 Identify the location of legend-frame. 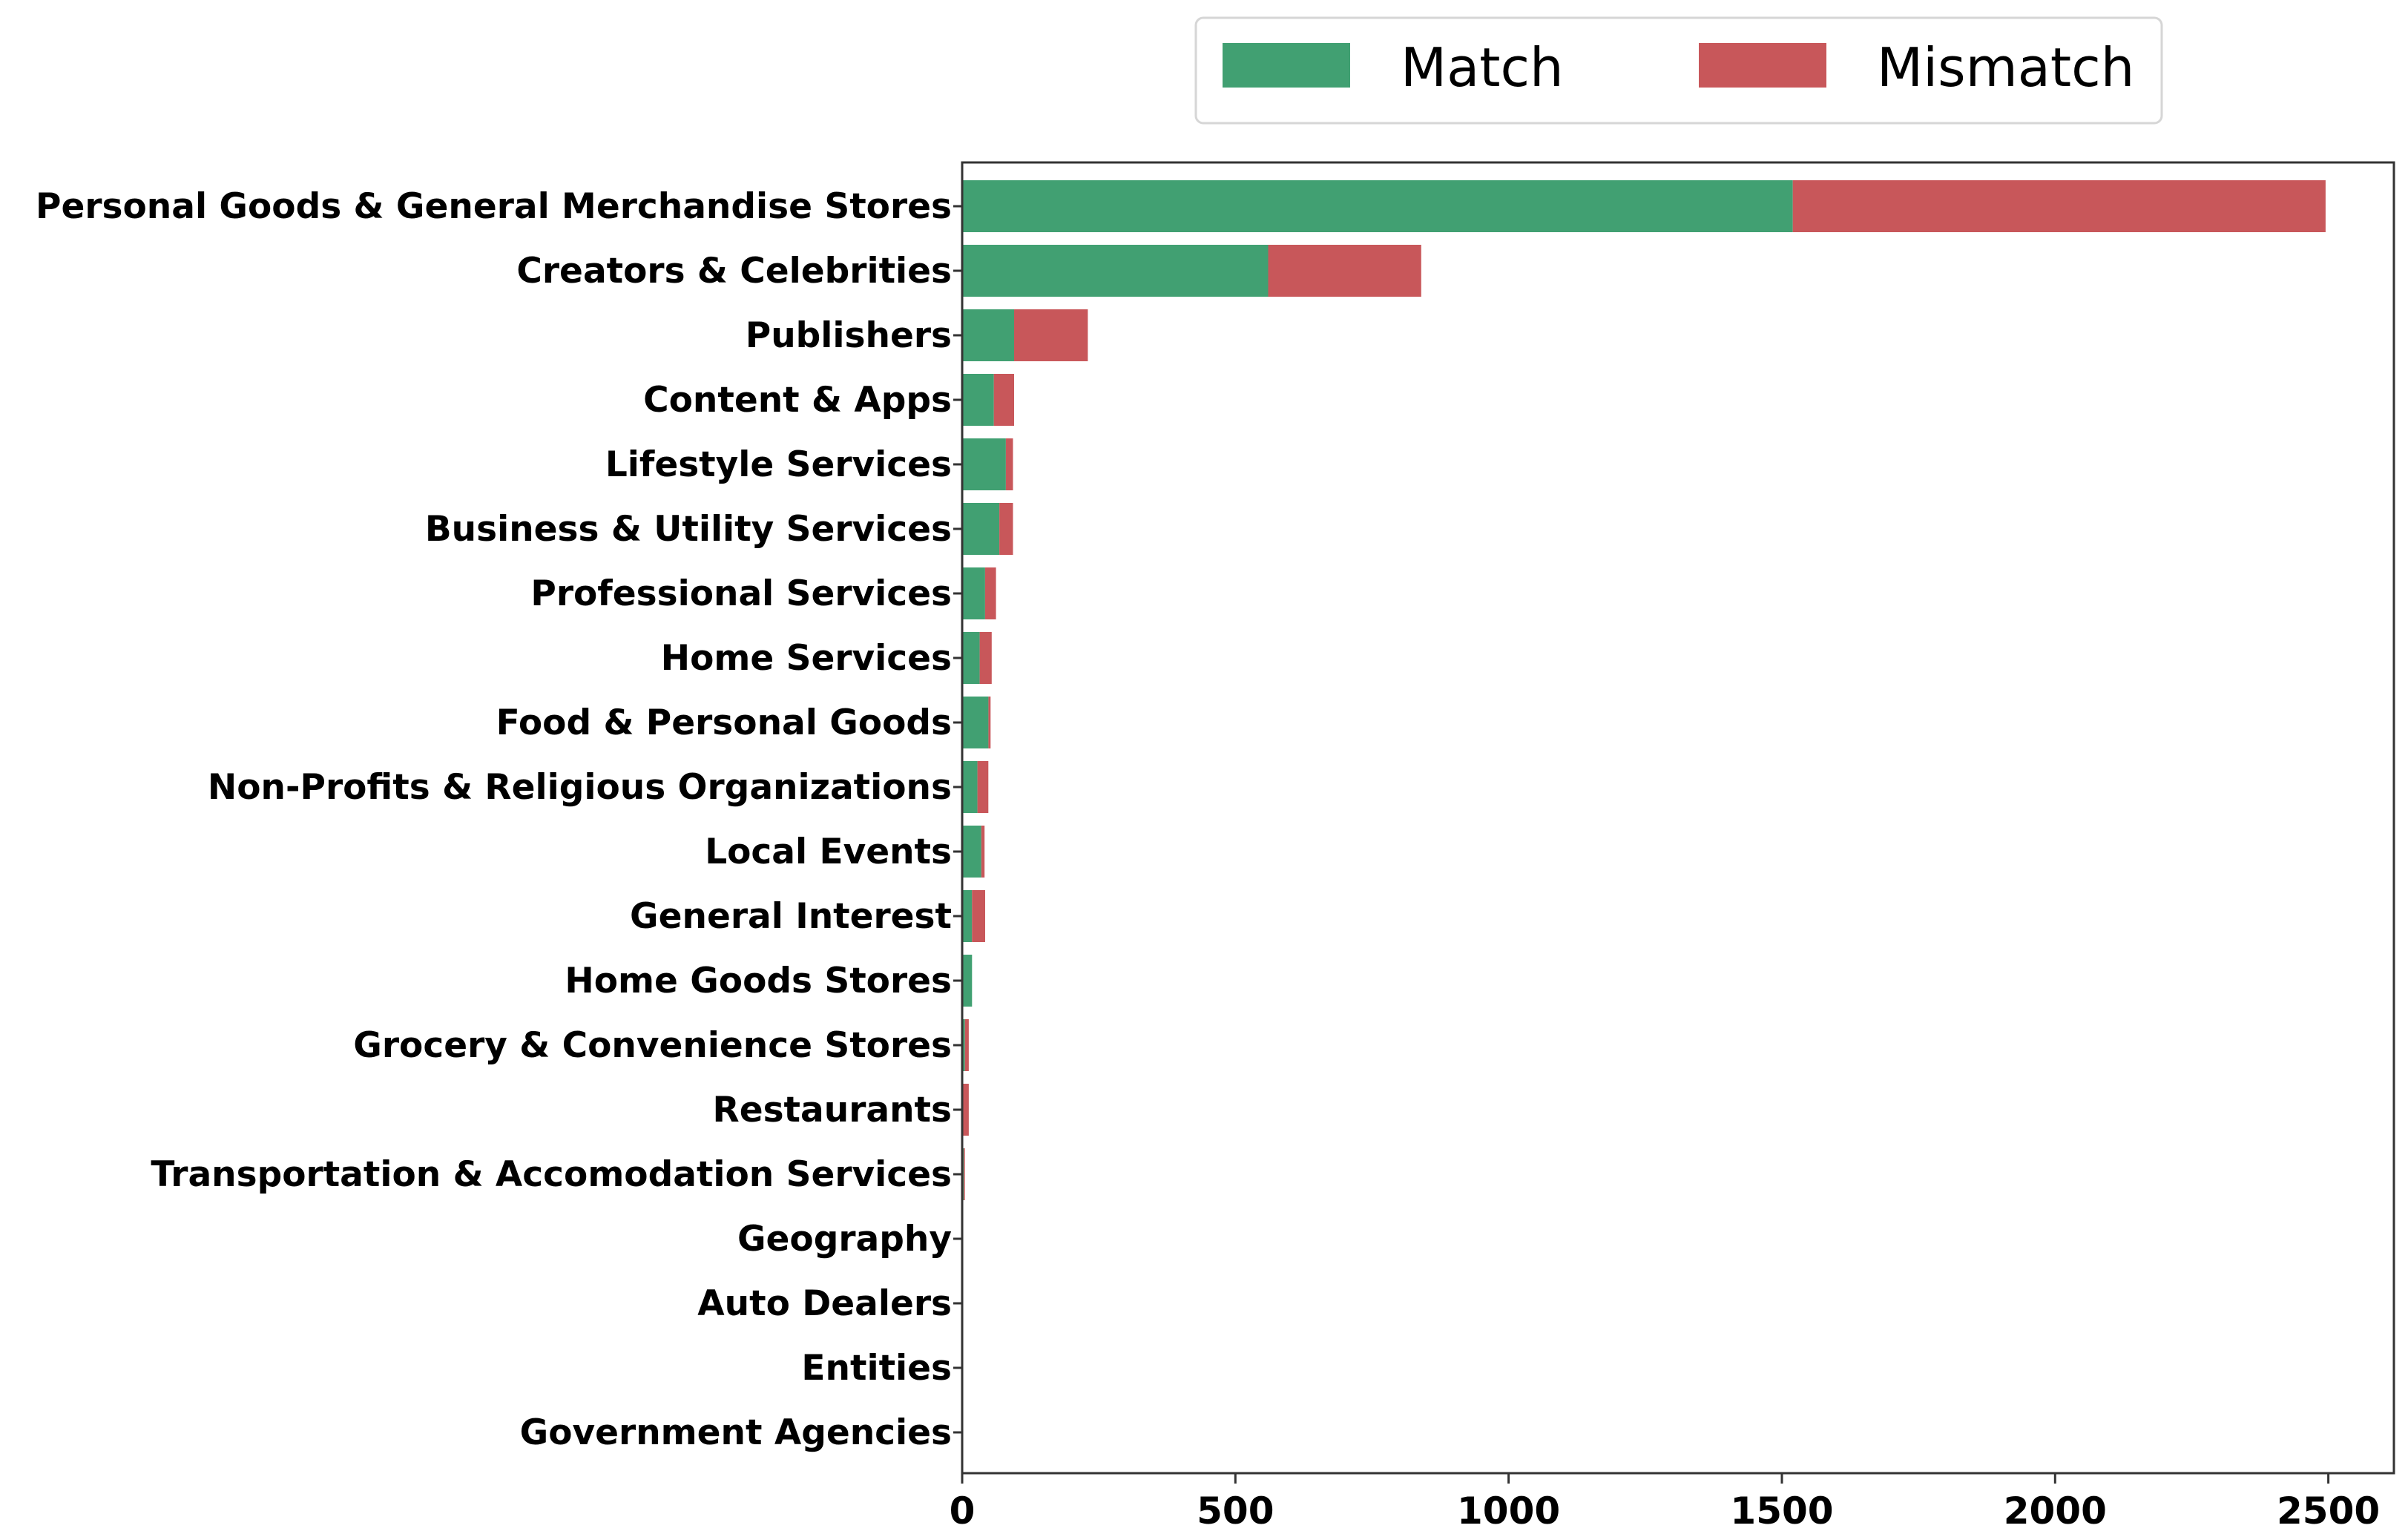
(1678, 70).